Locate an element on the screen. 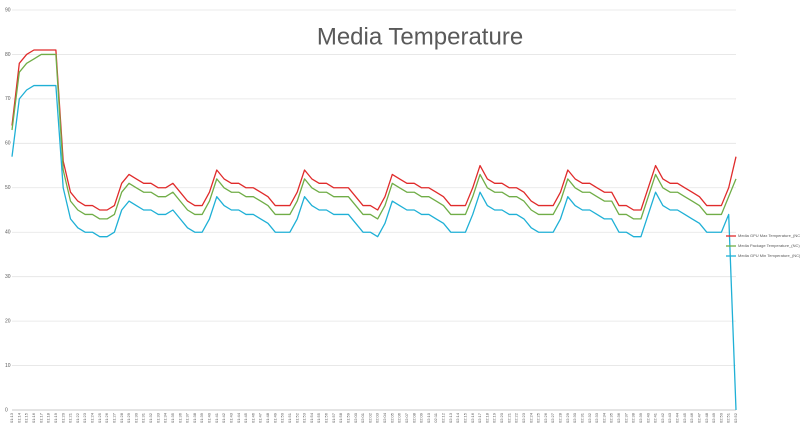 The height and width of the screenshot is (424, 800). x-tick-label: 02:34 is located at coordinates (603, 417).